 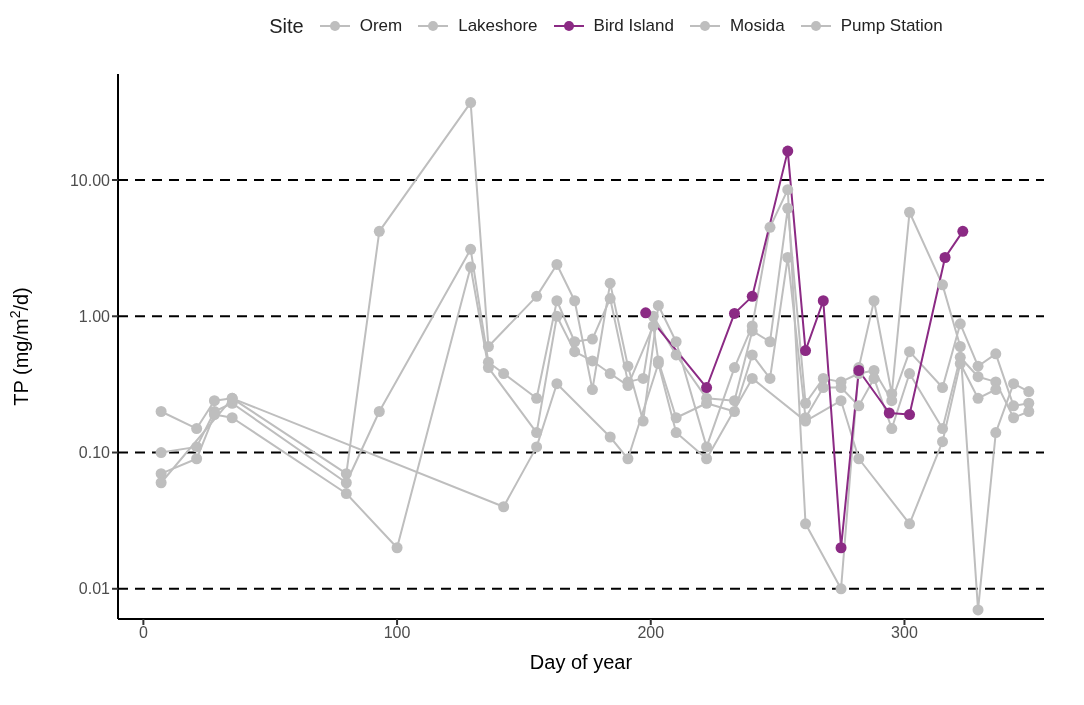 What do you see at coordinates (498, 26) in the screenshot?
I see `legend-label: Lakeshore` at bounding box center [498, 26].